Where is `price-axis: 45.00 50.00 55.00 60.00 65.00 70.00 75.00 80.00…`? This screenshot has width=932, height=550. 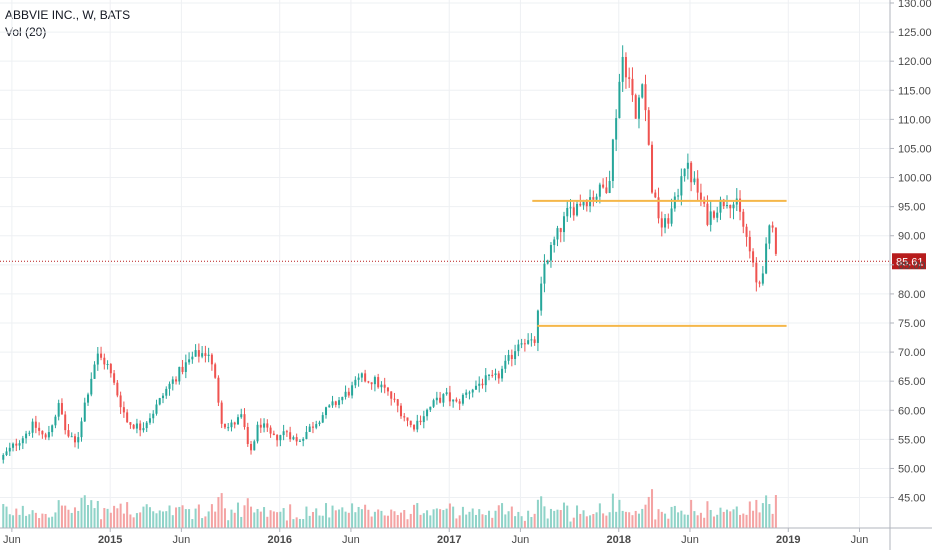 price-axis: 45.00 50.00 55.00 60.00 65.00 70.00 75.00 80.00… is located at coordinates (910, 275).